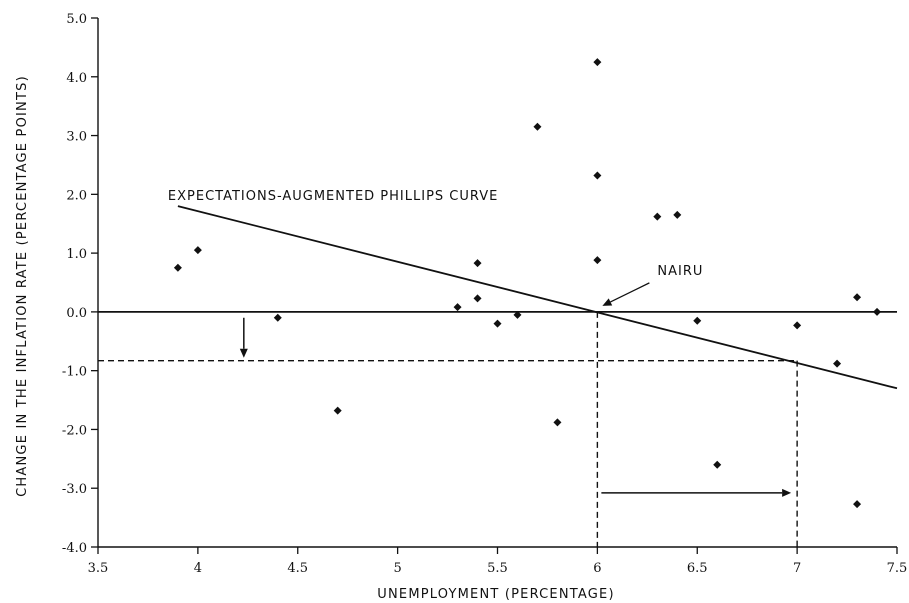  I want to click on x-tick-label: 5.5, so click(497, 568).